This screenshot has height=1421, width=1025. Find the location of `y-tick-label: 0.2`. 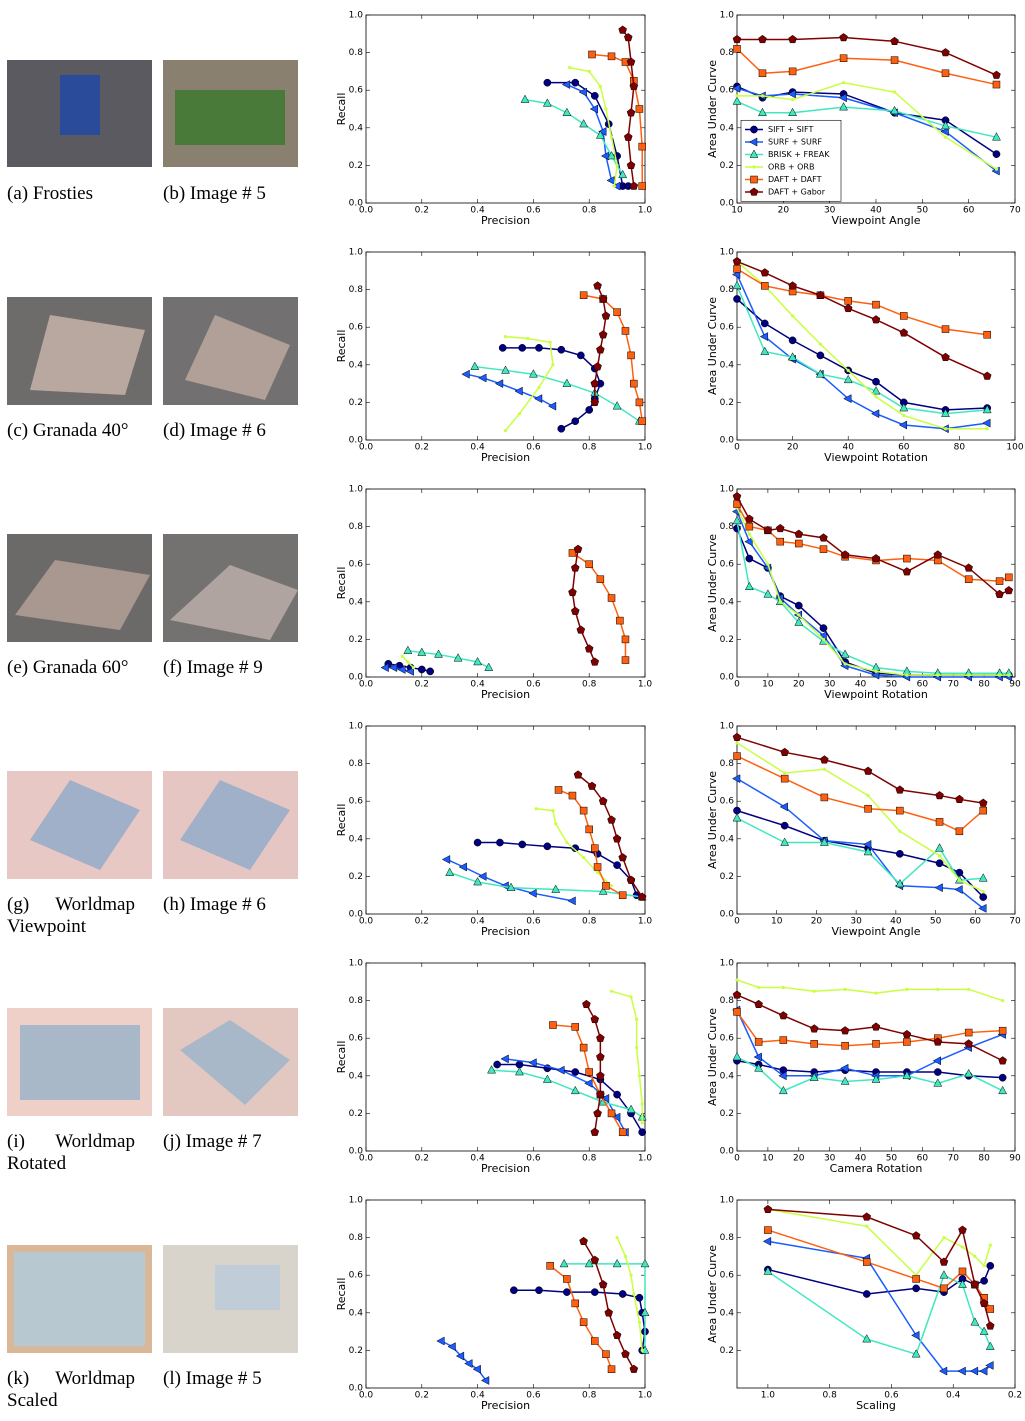

y-tick-label: 0.2 is located at coordinates (356, 1351).